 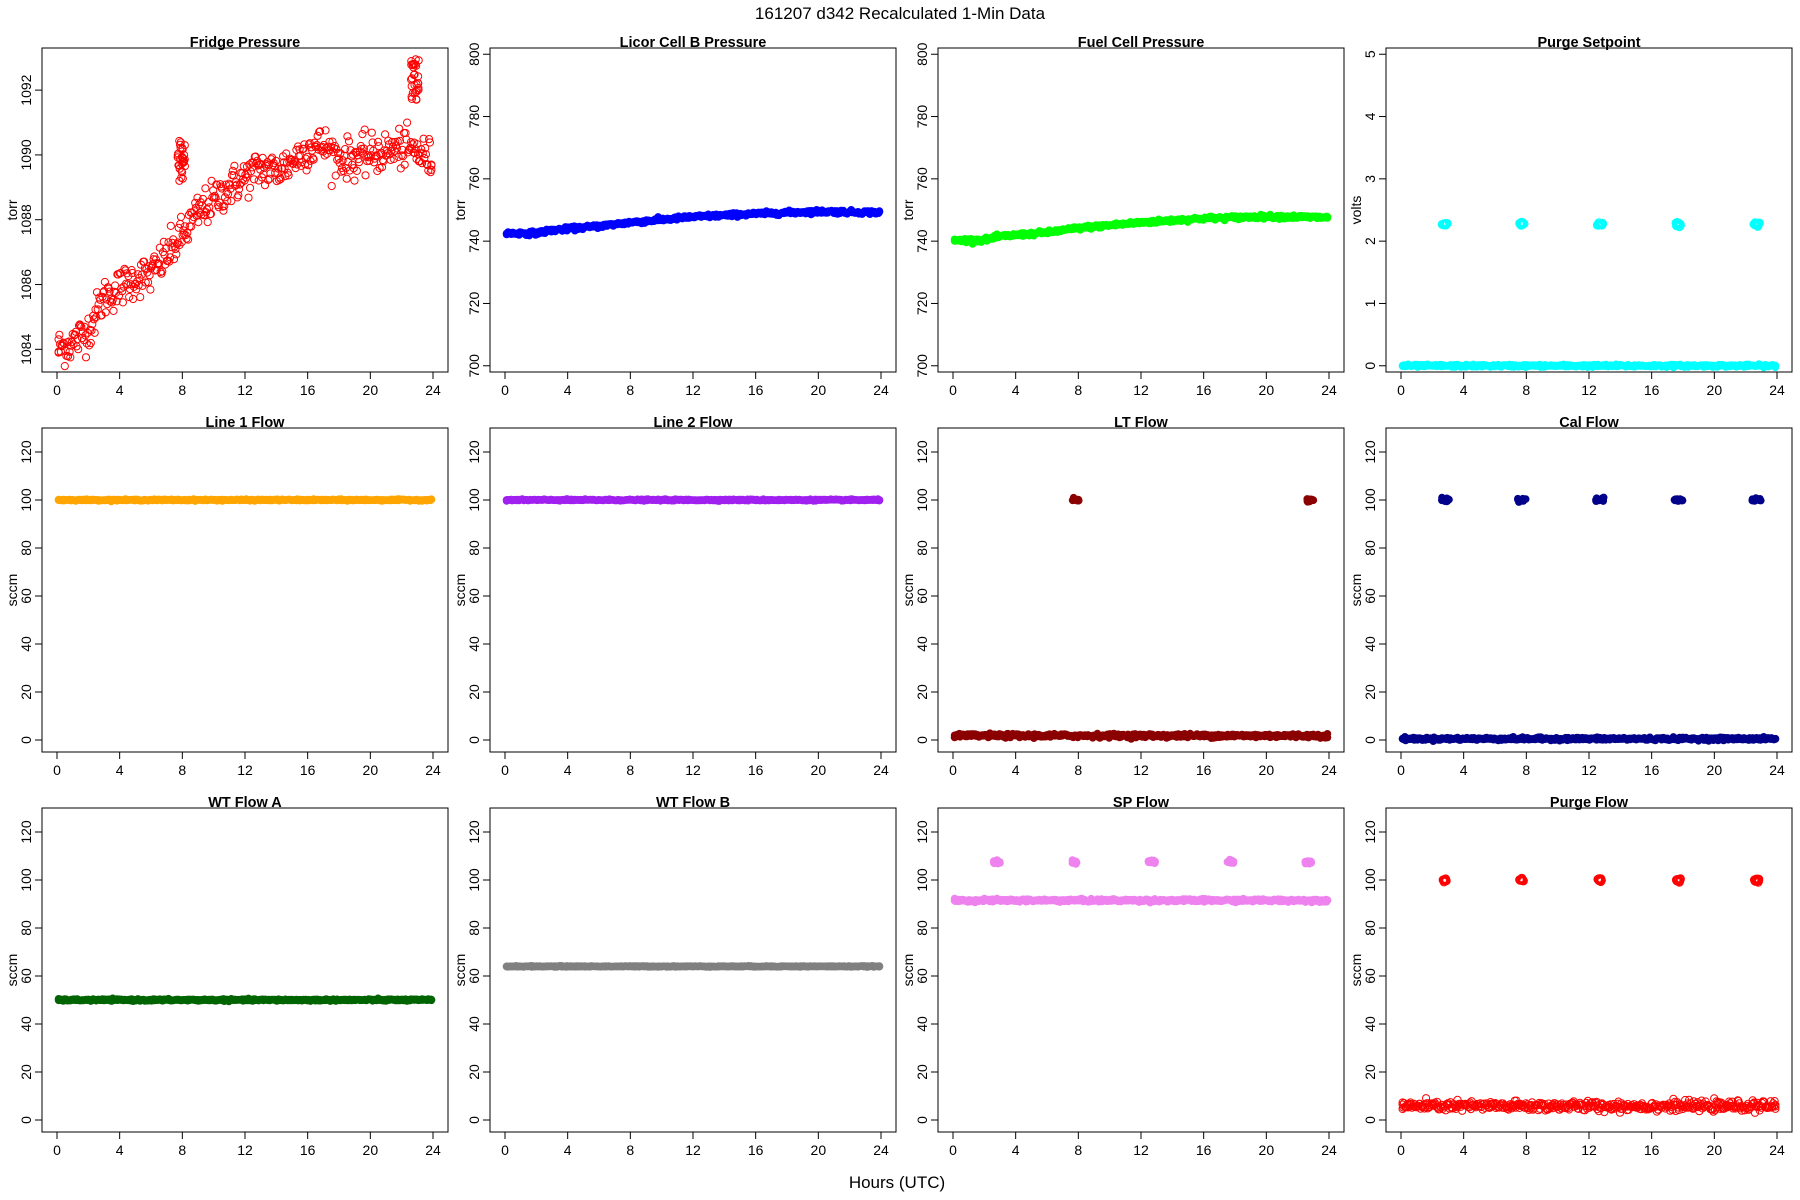 I want to click on y-tick-label: 1092, so click(x=26, y=89).